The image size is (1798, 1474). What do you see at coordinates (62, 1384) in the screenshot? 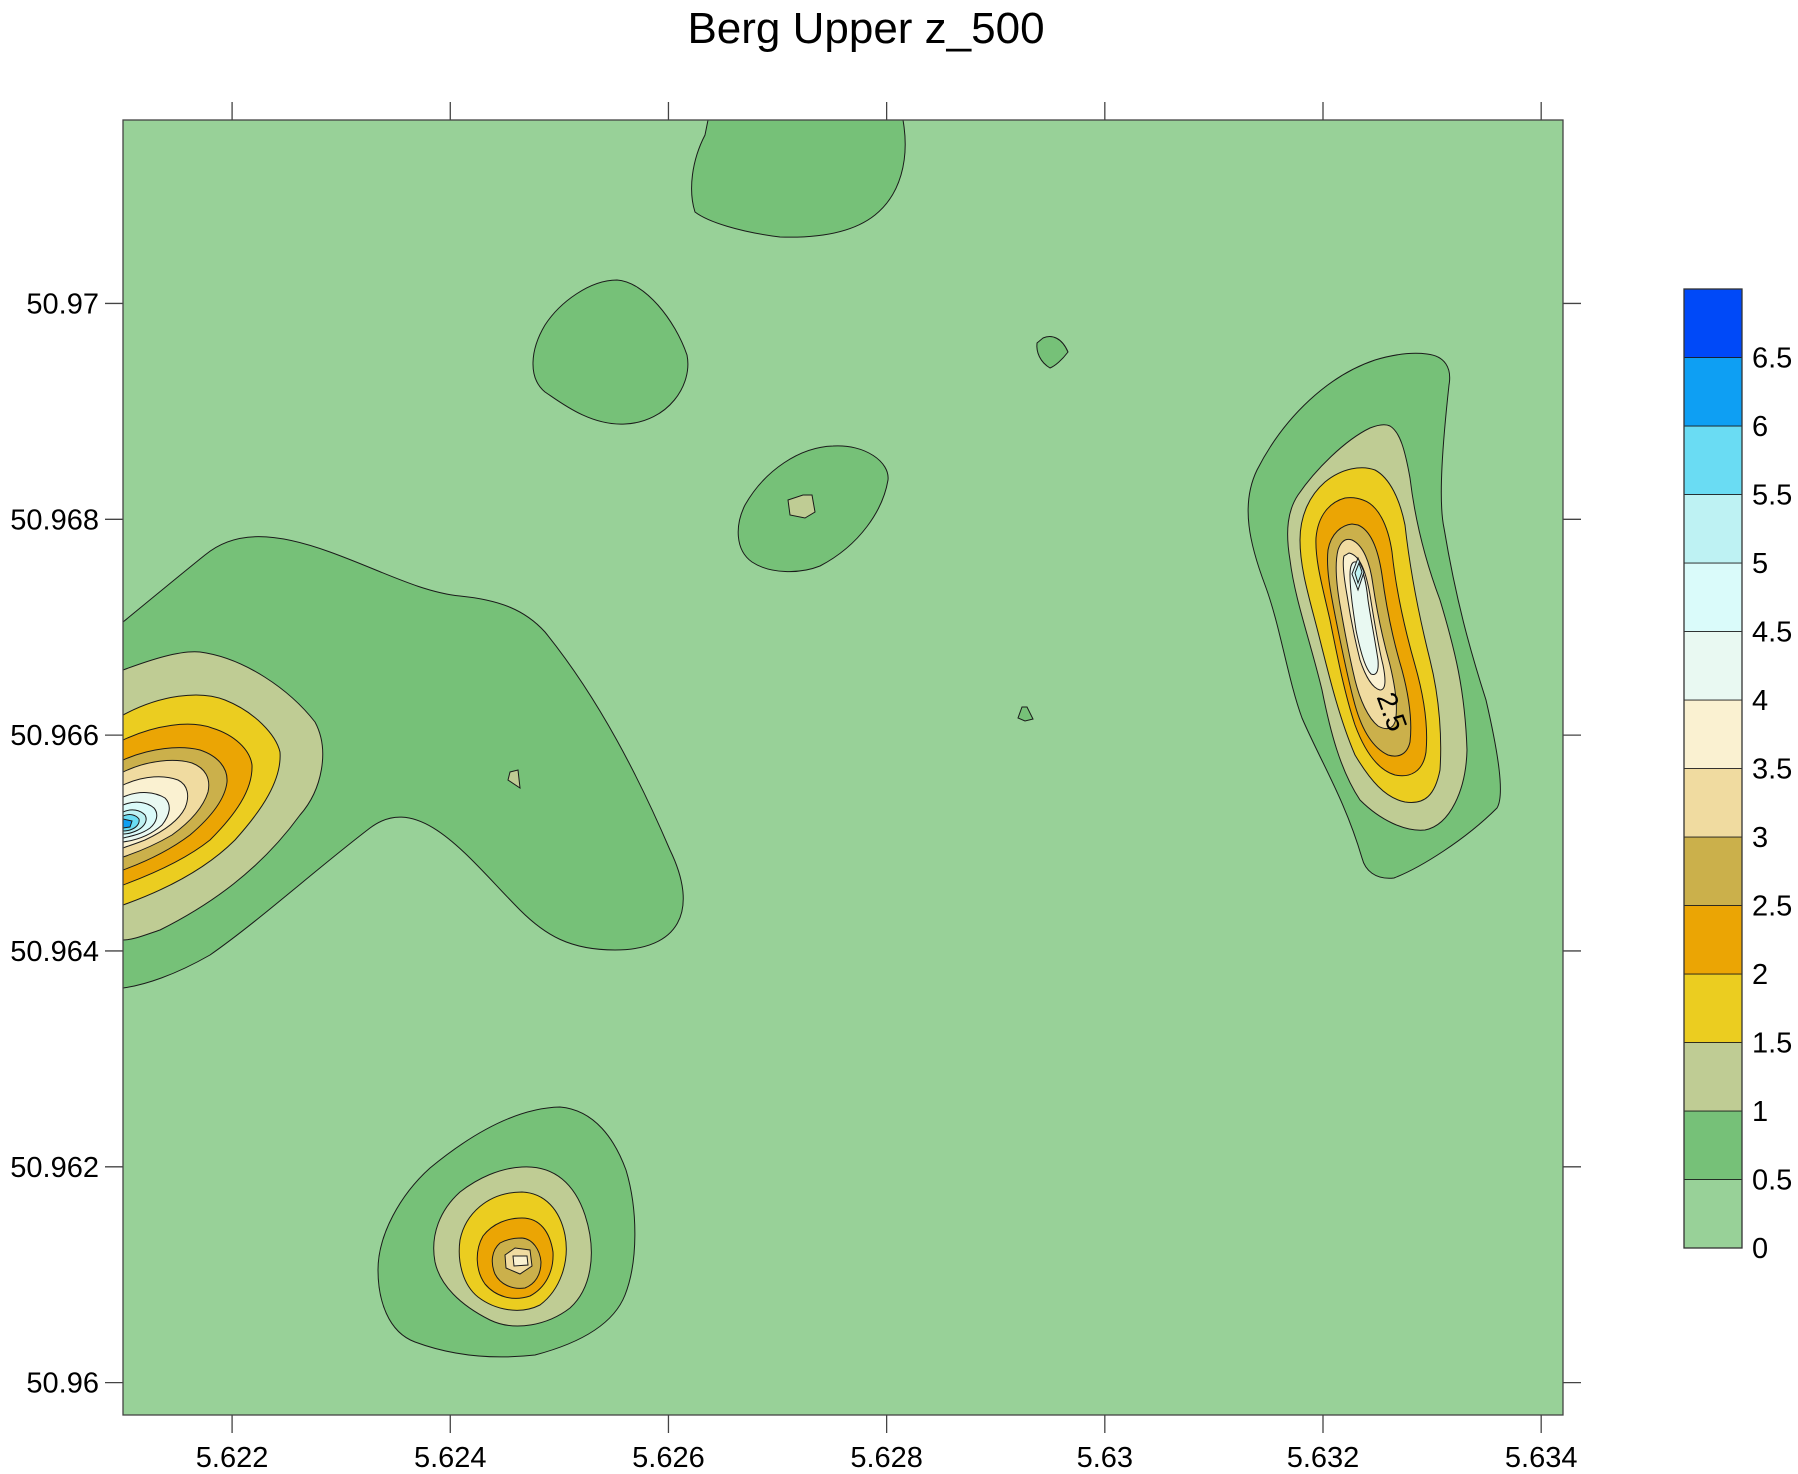
I see `y-tick-label: 50.96` at bounding box center [62, 1384].